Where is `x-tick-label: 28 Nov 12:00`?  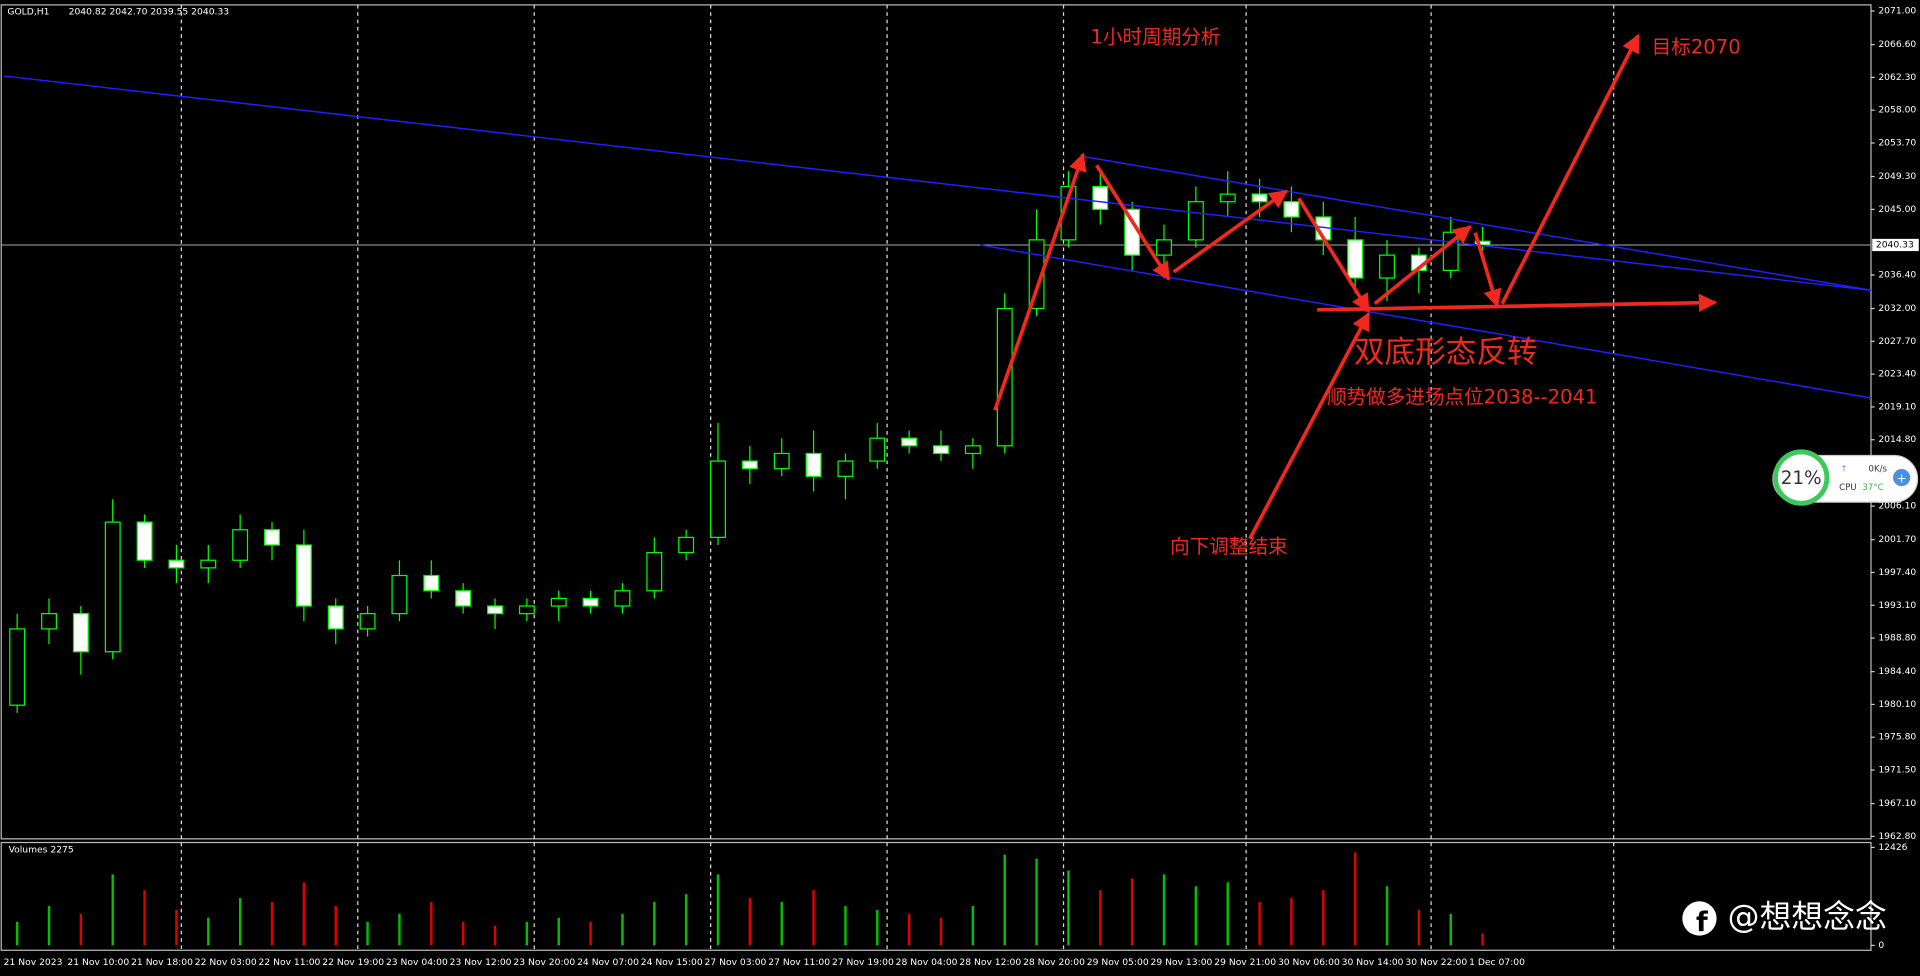 x-tick-label: 28 Nov 12:00 is located at coordinates (990, 962).